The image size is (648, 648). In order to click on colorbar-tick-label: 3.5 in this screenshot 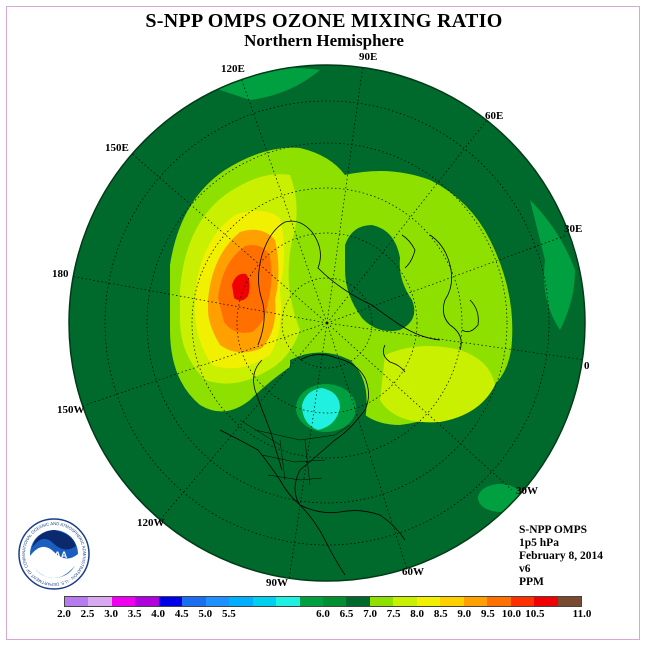, I will do `click(134, 614)`.